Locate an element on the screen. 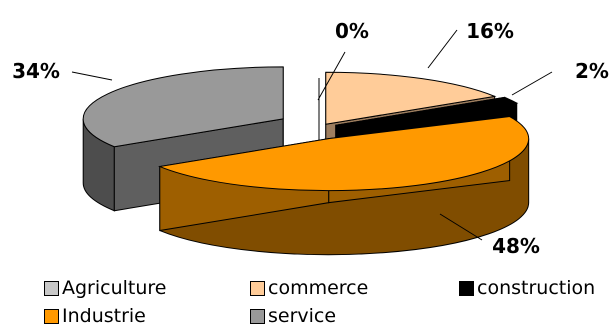  data-label: 2% is located at coordinates (592, 71).